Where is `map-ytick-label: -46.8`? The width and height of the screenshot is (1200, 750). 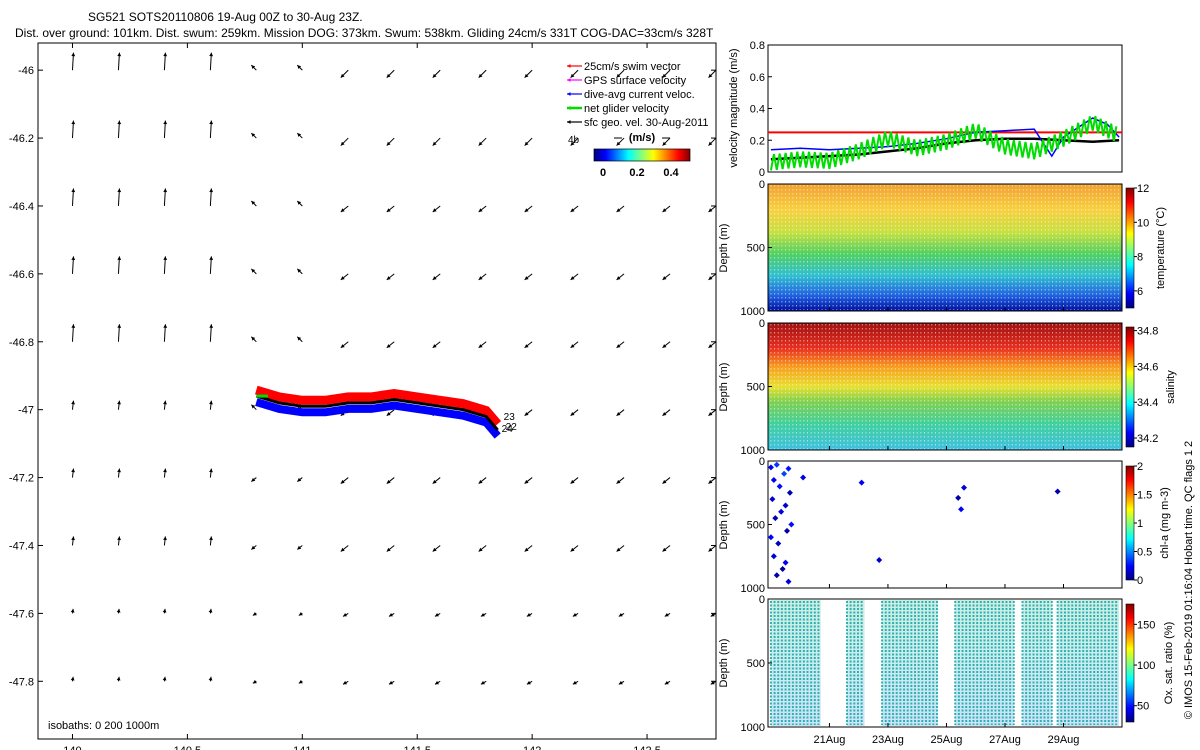
map-ytick-label: -46.8 is located at coordinates (21, 343).